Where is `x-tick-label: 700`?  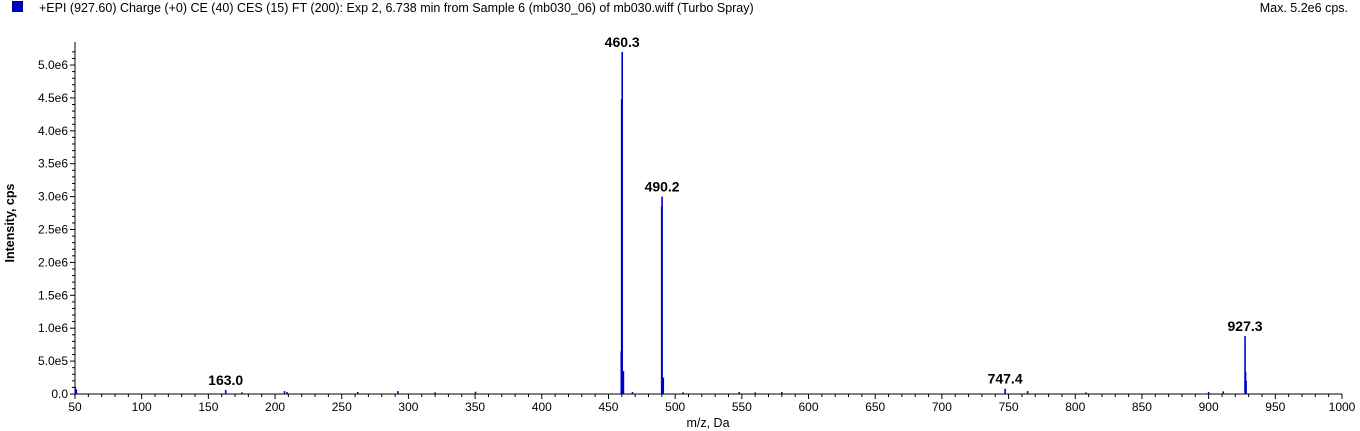 x-tick-label: 700 is located at coordinates (942, 407).